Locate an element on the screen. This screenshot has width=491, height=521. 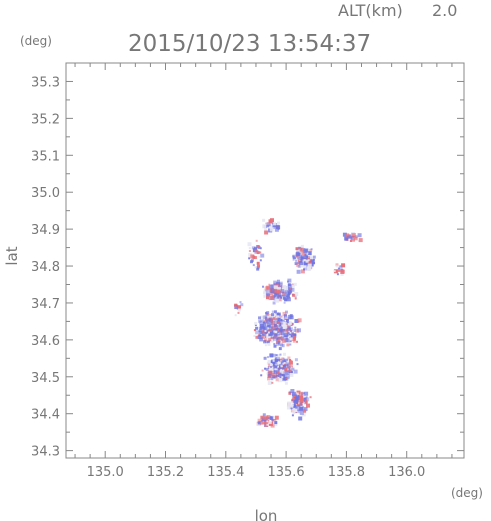
y-tick-label: 35.1 is located at coordinates (45, 156).